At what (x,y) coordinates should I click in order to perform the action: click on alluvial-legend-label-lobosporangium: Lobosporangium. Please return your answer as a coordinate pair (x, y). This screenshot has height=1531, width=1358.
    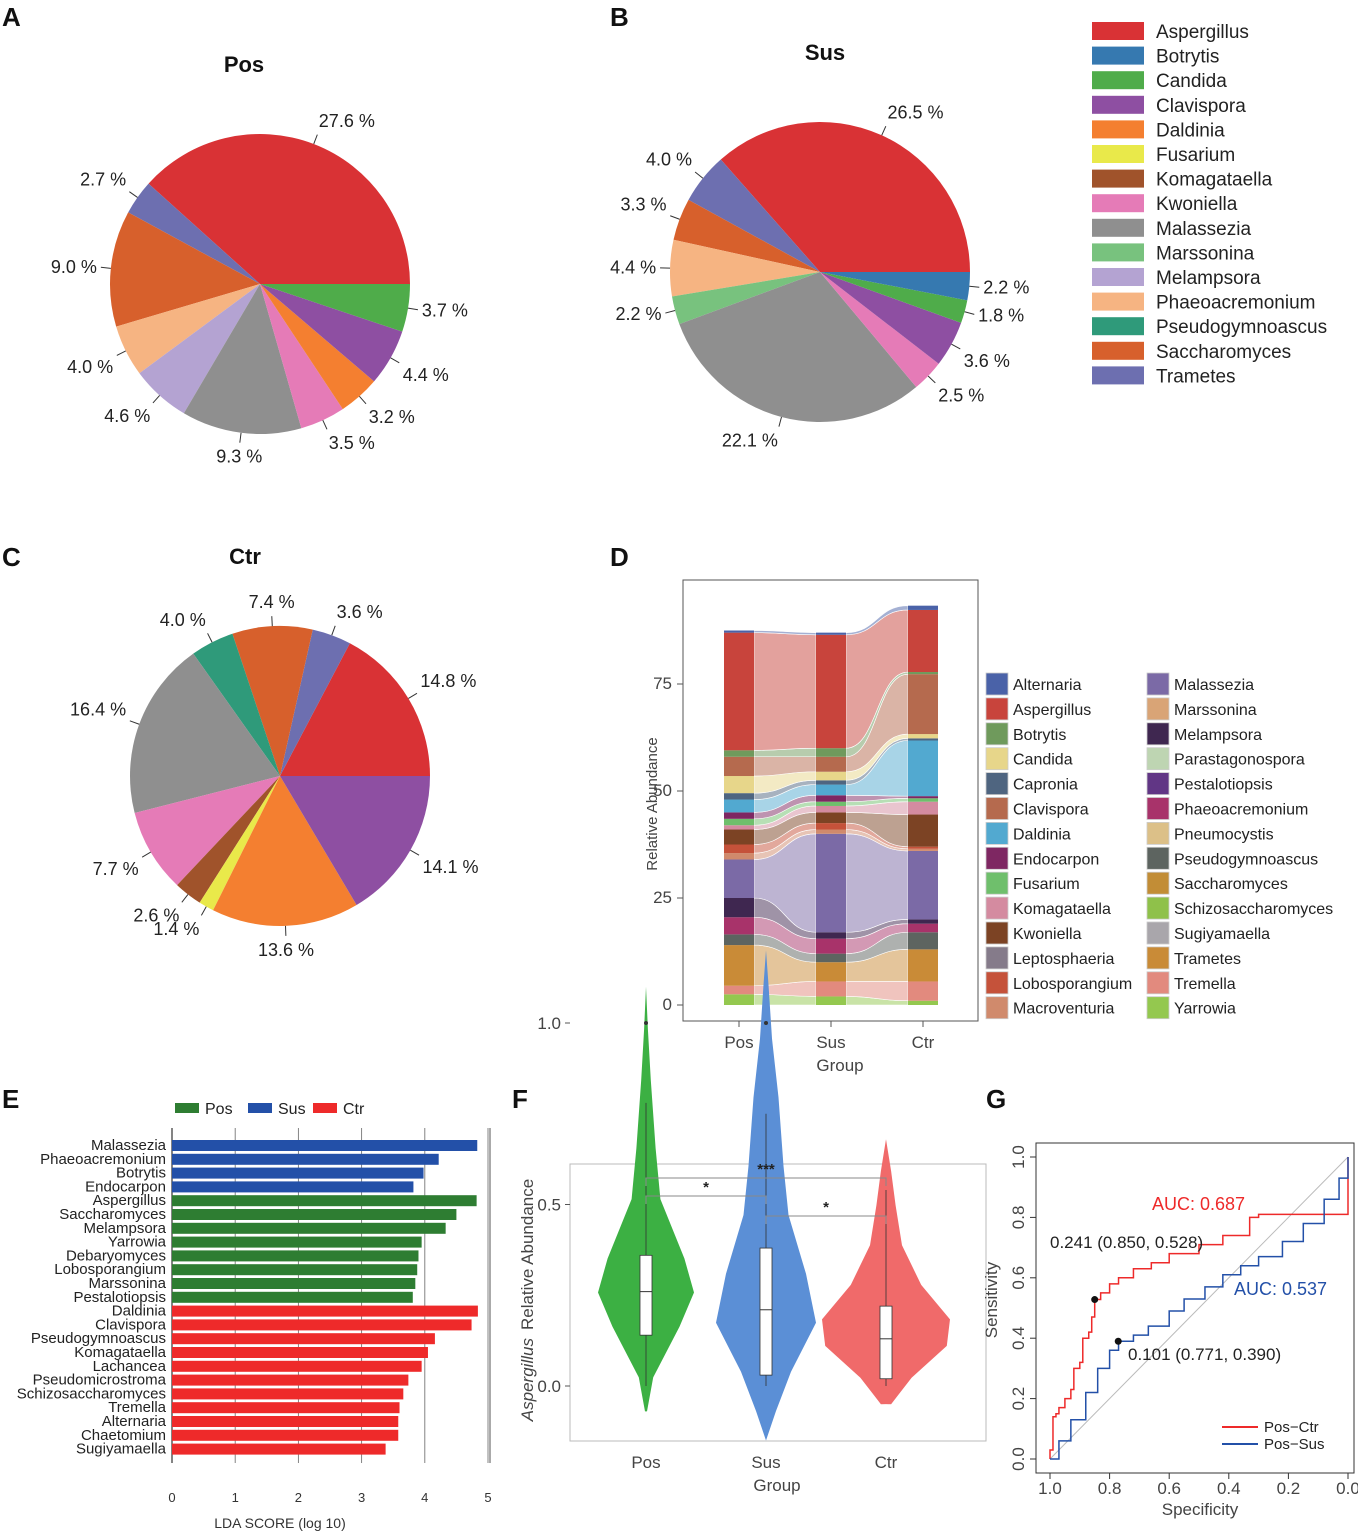
    Looking at the image, I should click on (1072, 984).